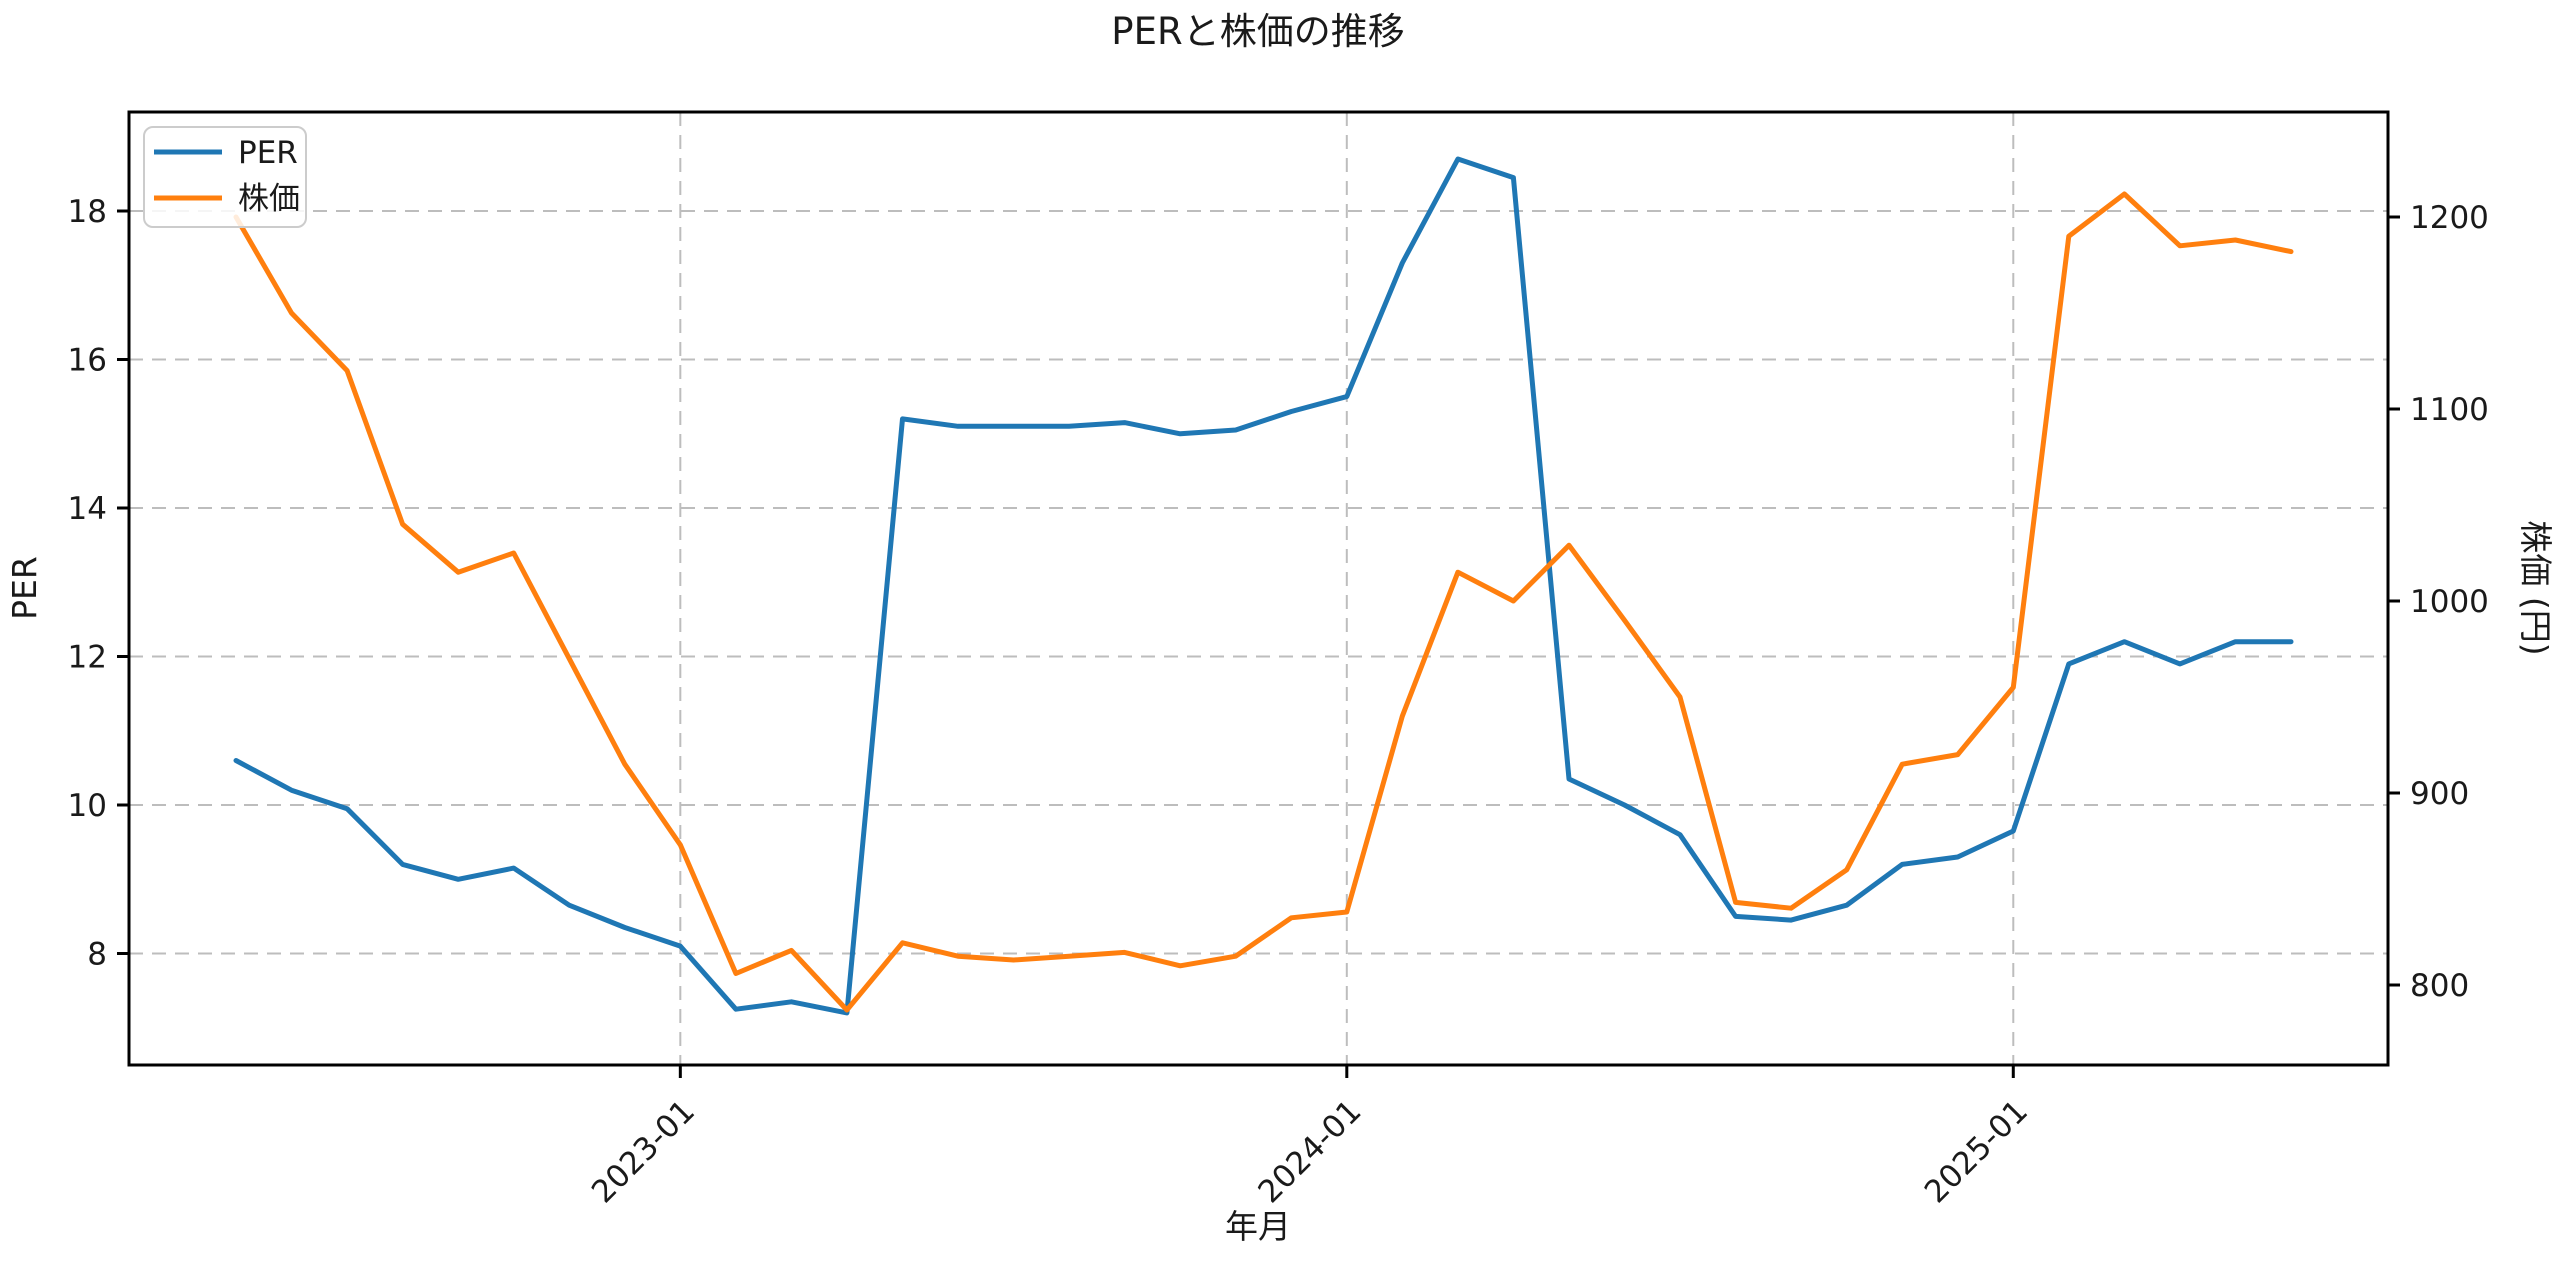 This screenshot has width=2560, height=1269. What do you see at coordinates (97, 955) in the screenshot?
I see `y-left-tick-label: 8` at bounding box center [97, 955].